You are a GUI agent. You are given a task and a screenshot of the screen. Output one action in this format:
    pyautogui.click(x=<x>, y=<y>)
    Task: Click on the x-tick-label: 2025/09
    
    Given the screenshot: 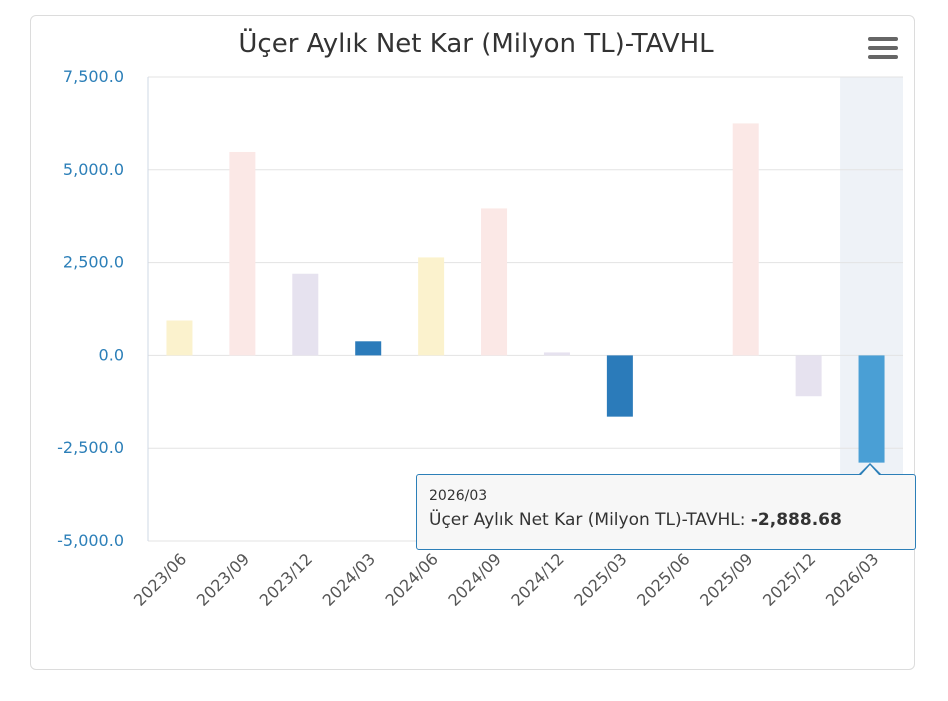 What is the action you would take?
    pyautogui.click(x=726, y=579)
    